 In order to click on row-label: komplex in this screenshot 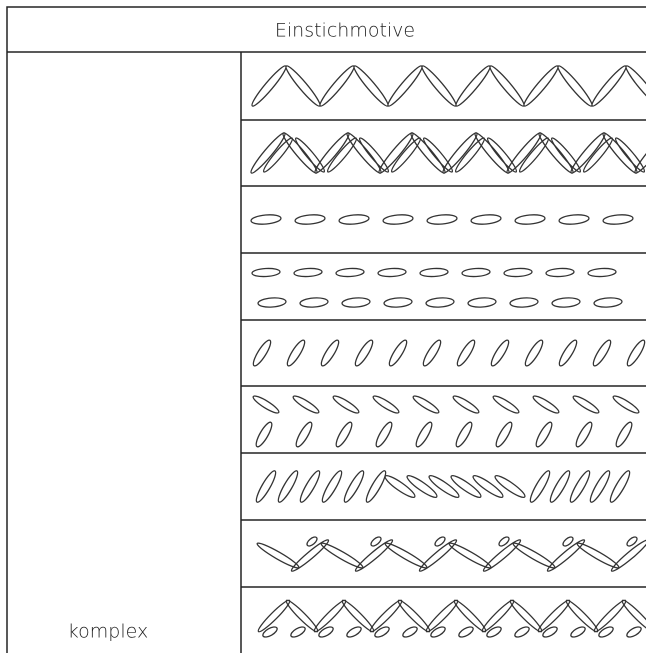, I will do `click(108, 632)`.